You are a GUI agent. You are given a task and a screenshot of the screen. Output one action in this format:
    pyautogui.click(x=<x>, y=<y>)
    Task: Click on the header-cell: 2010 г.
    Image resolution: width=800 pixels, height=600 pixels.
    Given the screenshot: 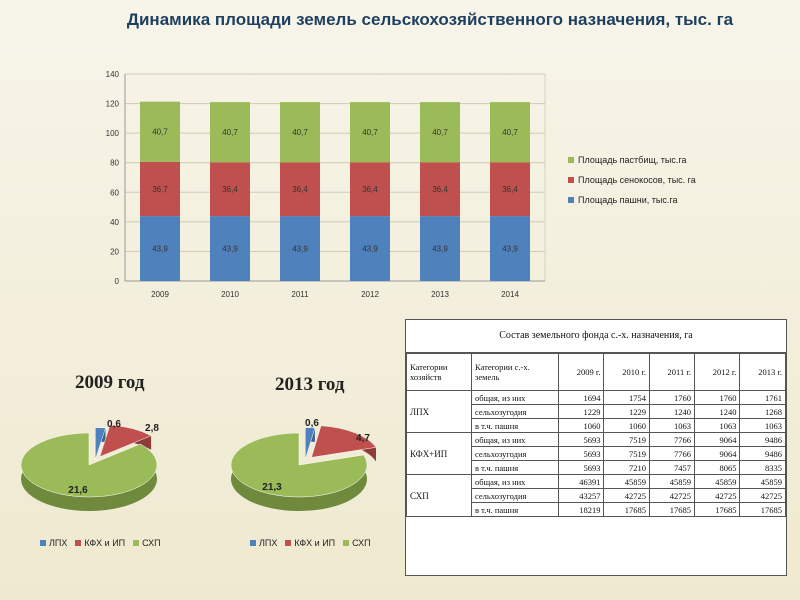 What is the action you would take?
    pyautogui.click(x=626, y=372)
    